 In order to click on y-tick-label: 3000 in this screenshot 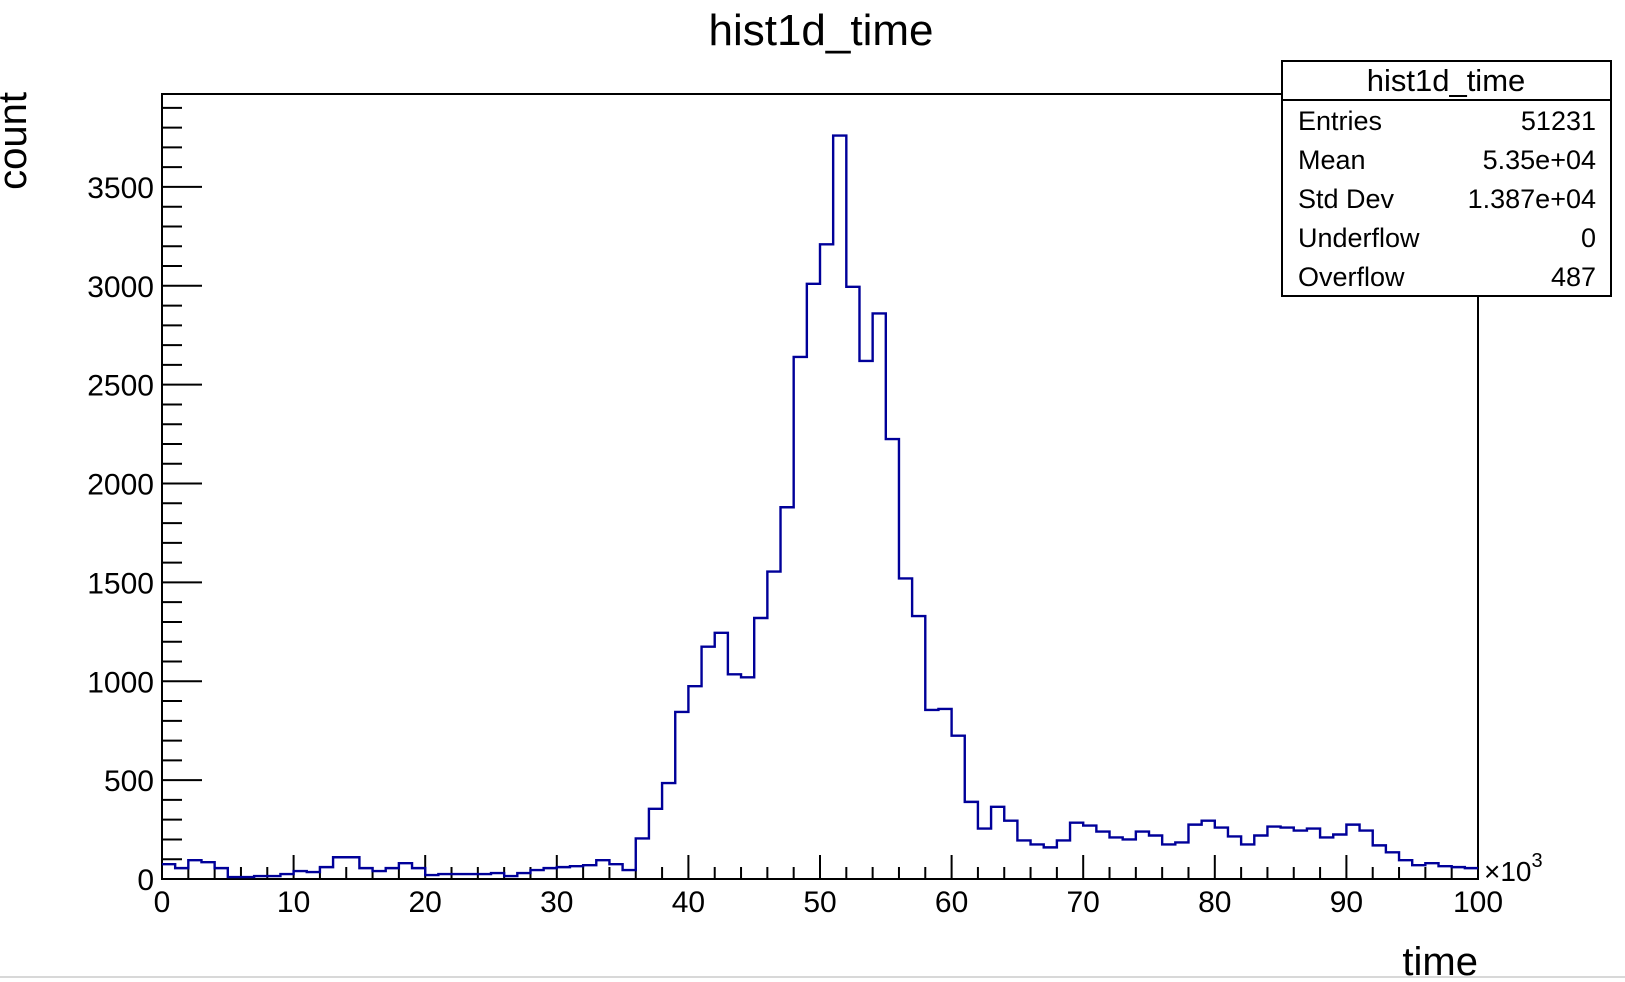, I will do `click(120, 287)`.